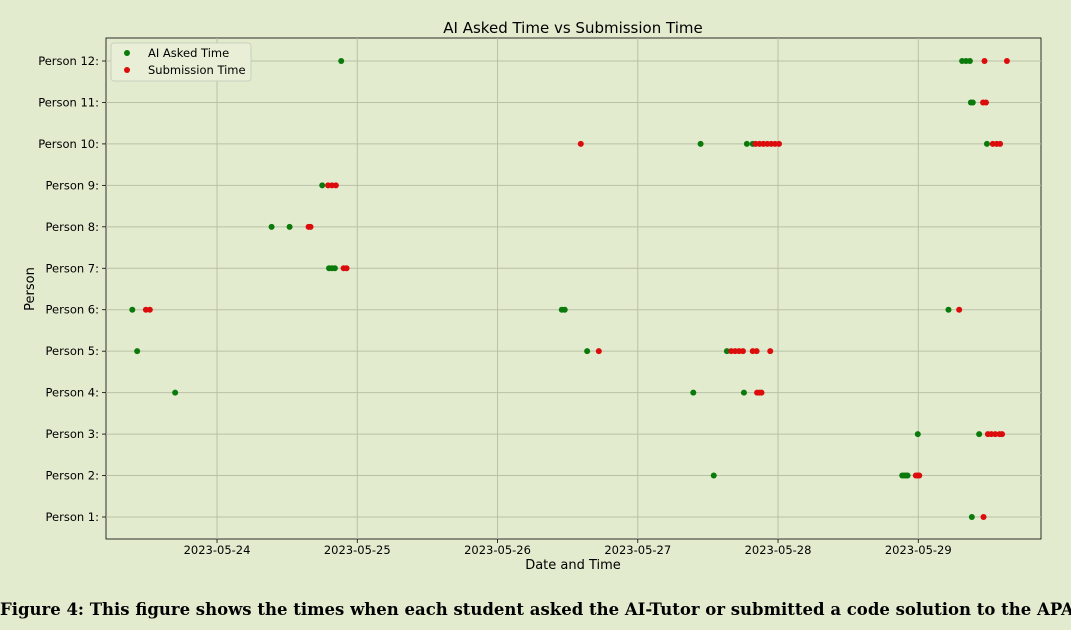  What do you see at coordinates (572, 28) in the screenshot?
I see `chart-title: AI Asked Time vs Submission Time` at bounding box center [572, 28].